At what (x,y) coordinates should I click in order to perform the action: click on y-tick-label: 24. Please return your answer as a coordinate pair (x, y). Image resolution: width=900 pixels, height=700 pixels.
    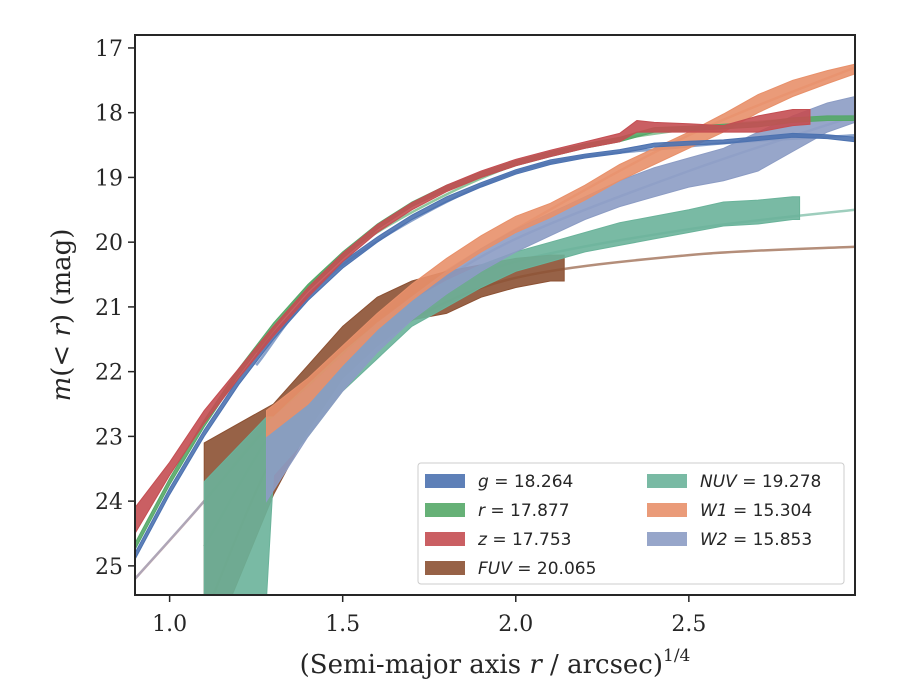
    Looking at the image, I should click on (109, 502).